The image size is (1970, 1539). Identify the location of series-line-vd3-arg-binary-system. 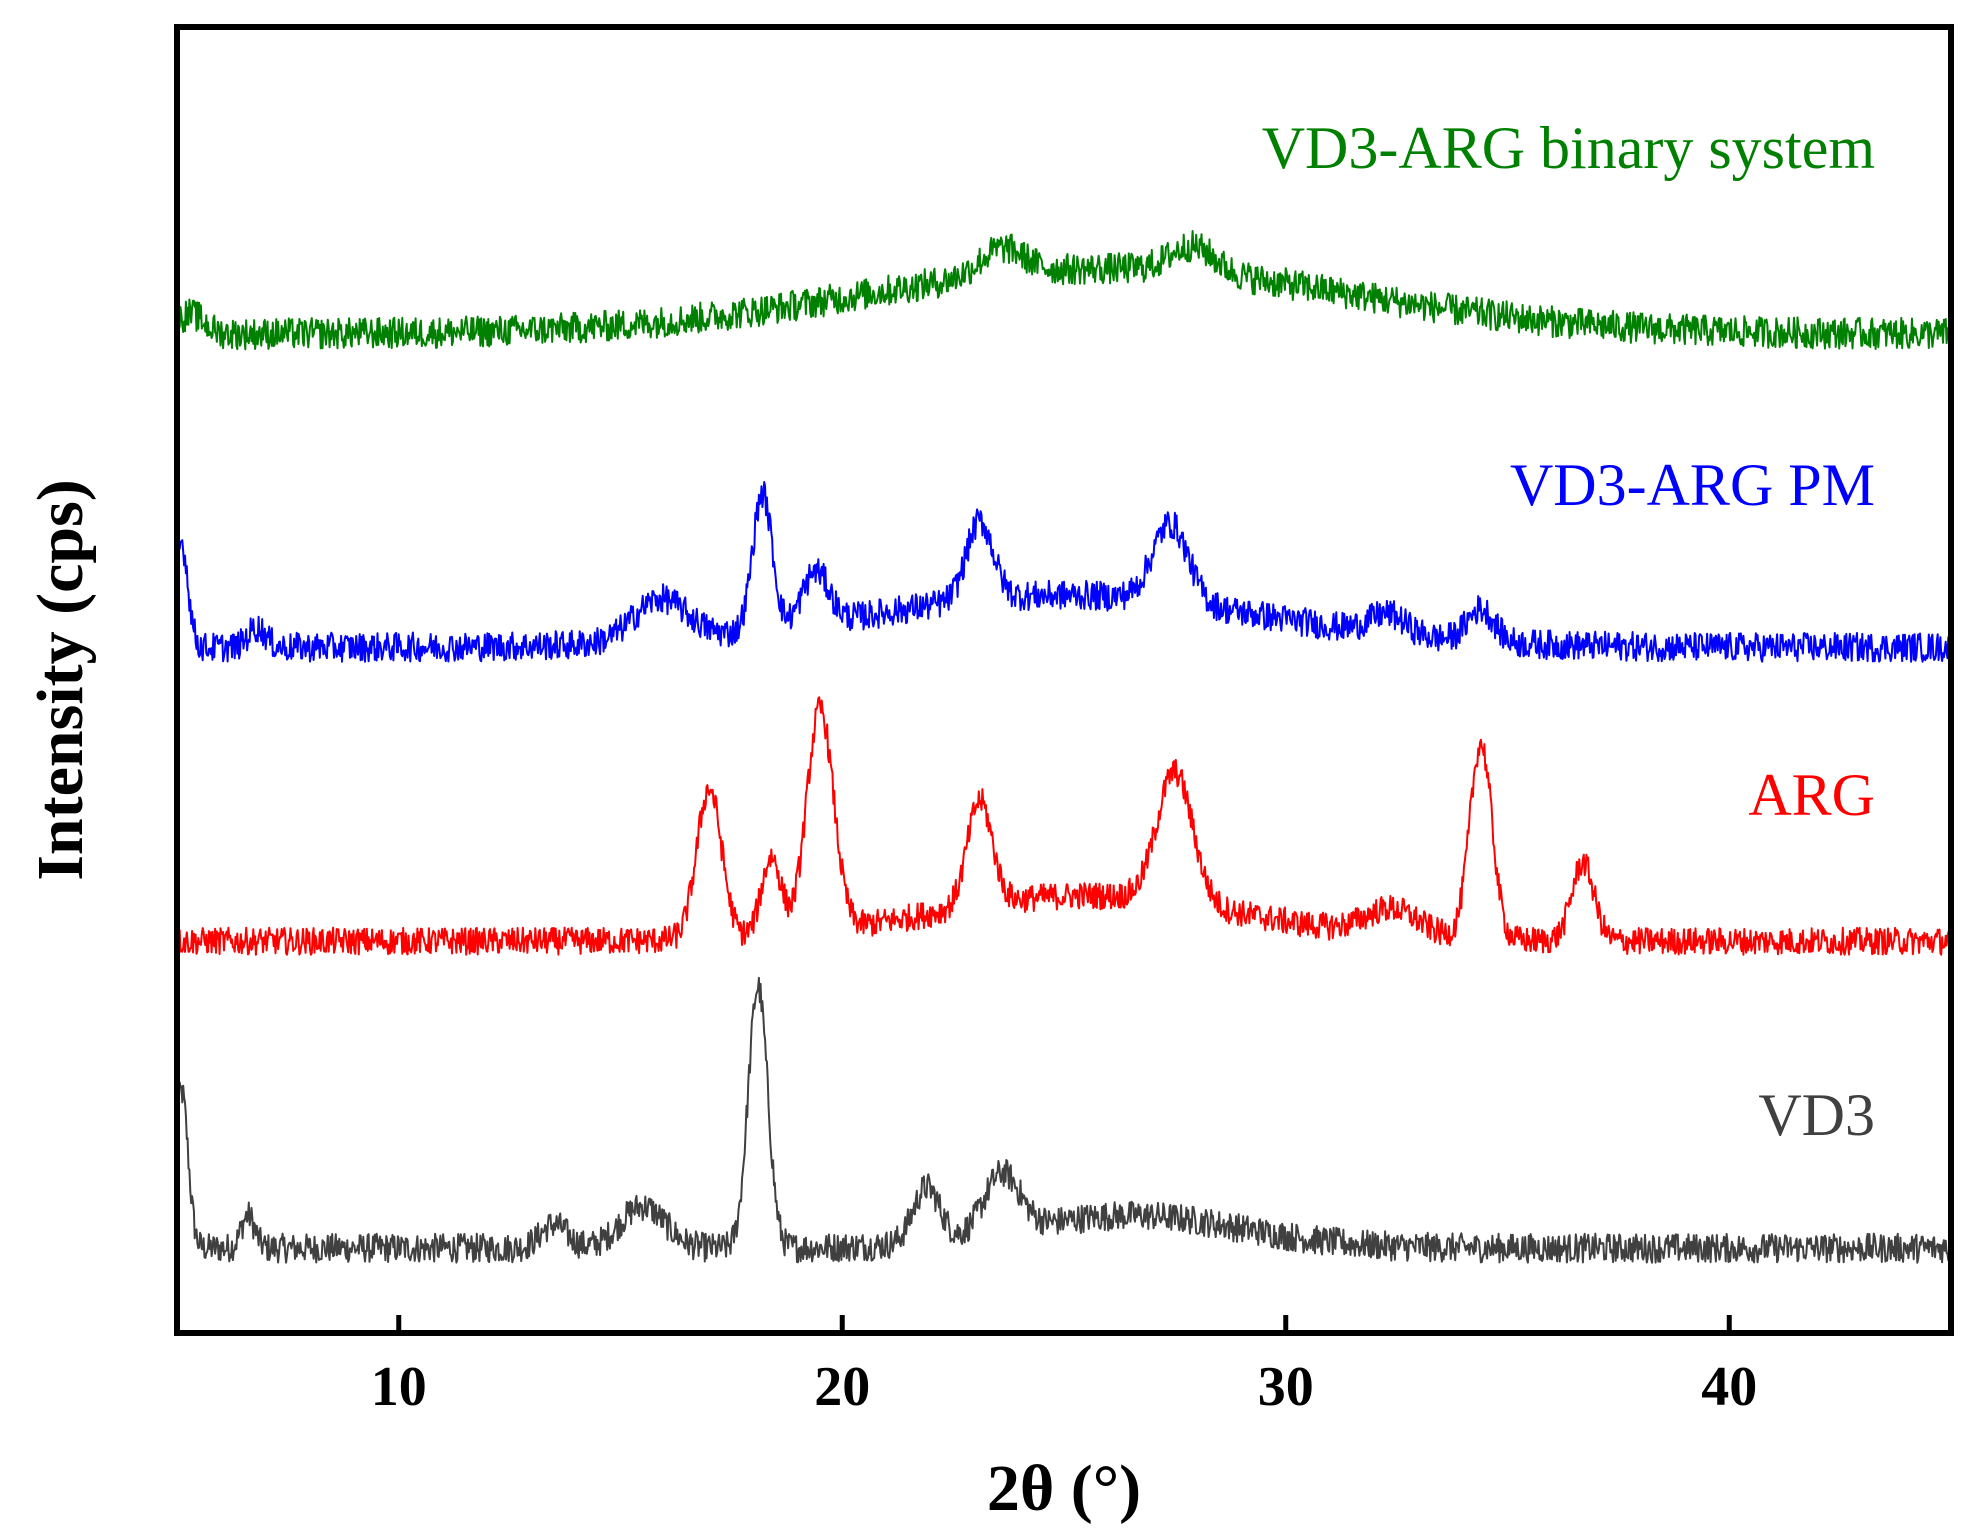
(1064, 290).